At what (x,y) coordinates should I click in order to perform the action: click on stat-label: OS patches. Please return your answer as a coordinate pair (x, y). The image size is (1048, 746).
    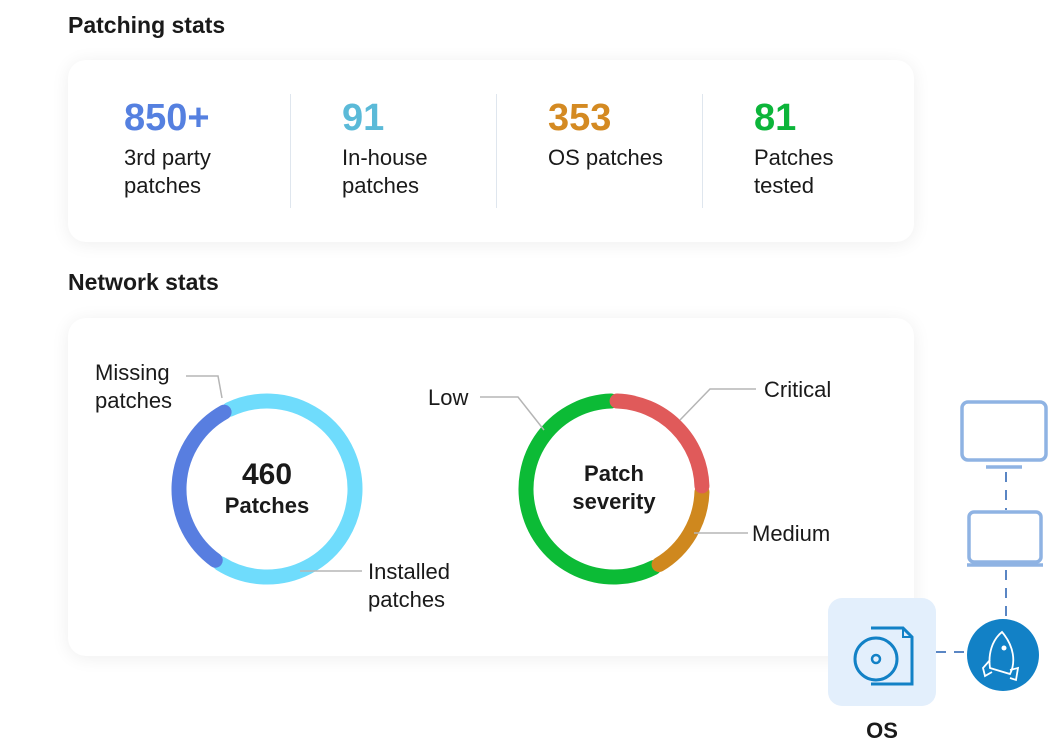
    Looking at the image, I should click on (605, 157).